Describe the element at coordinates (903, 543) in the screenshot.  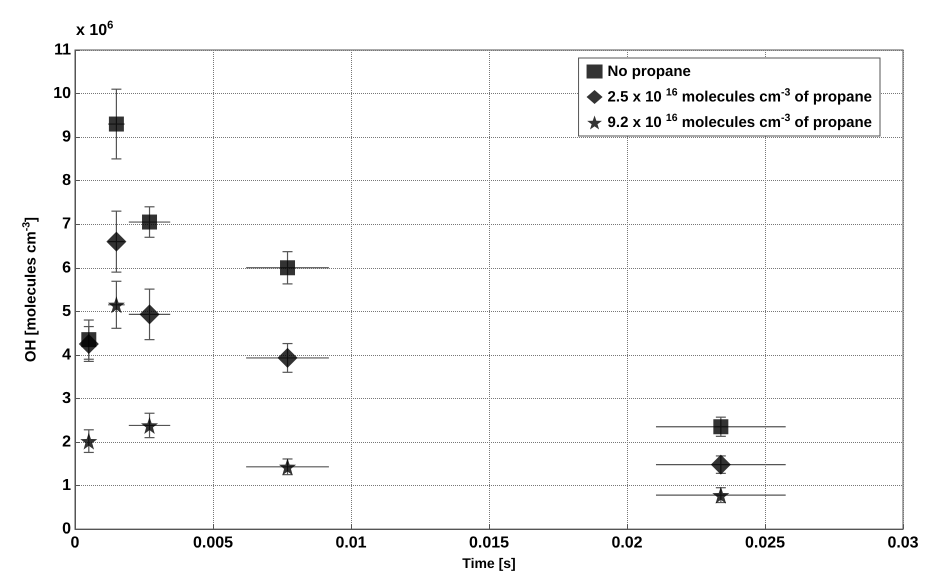
I see `x-tick-label: 0.03` at that location.